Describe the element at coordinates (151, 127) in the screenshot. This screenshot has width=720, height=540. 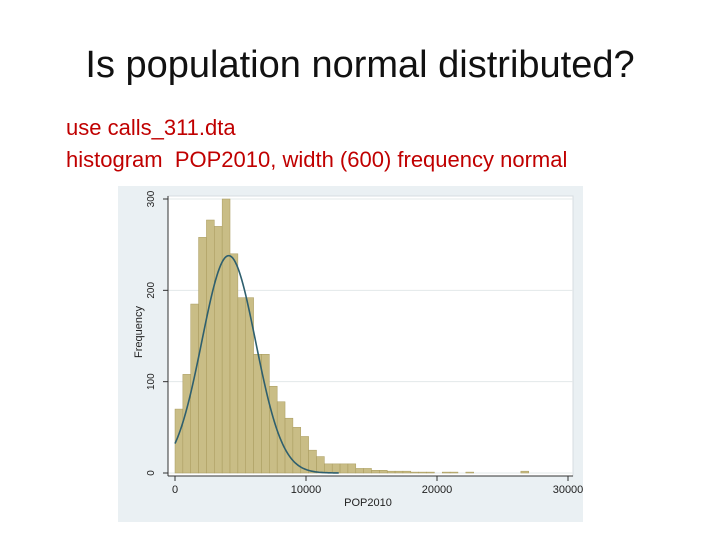
I see `code-line-use: use calls_311.dta` at that location.